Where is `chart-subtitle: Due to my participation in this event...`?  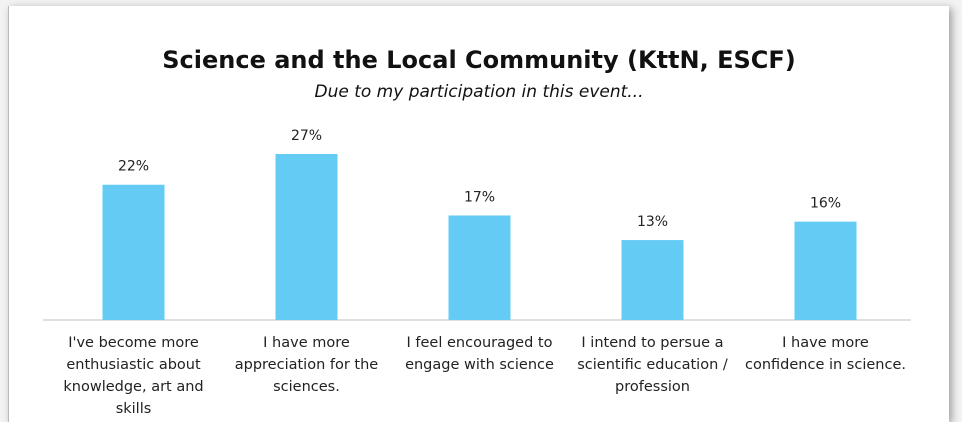 chart-subtitle: Due to my participation in this event... is located at coordinates (479, 92).